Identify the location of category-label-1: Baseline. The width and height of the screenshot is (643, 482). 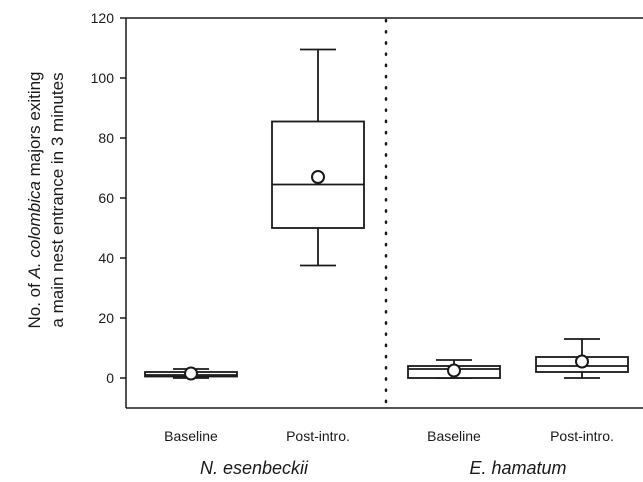
(191, 436).